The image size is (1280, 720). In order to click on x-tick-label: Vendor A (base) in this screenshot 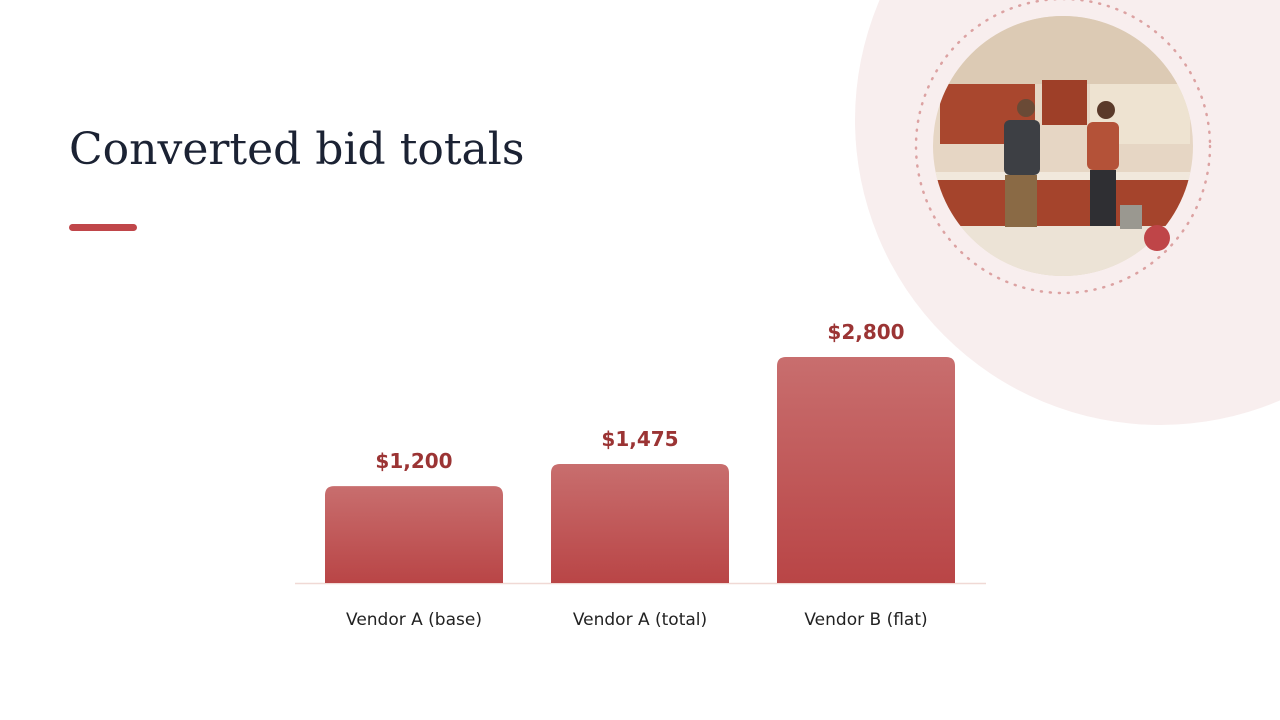, I will do `click(414, 620)`.